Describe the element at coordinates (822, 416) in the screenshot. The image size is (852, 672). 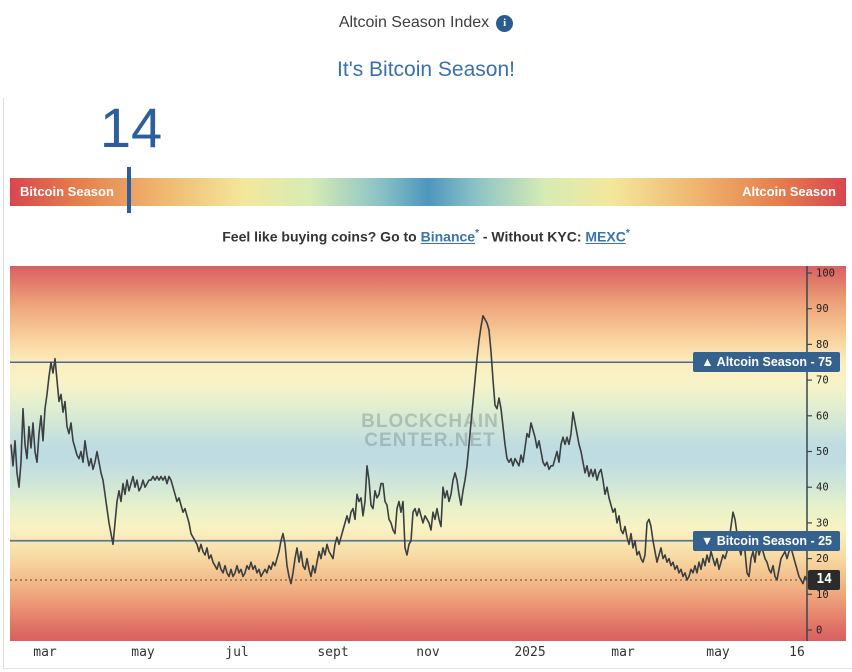
I see `svg-text: 60` at that location.